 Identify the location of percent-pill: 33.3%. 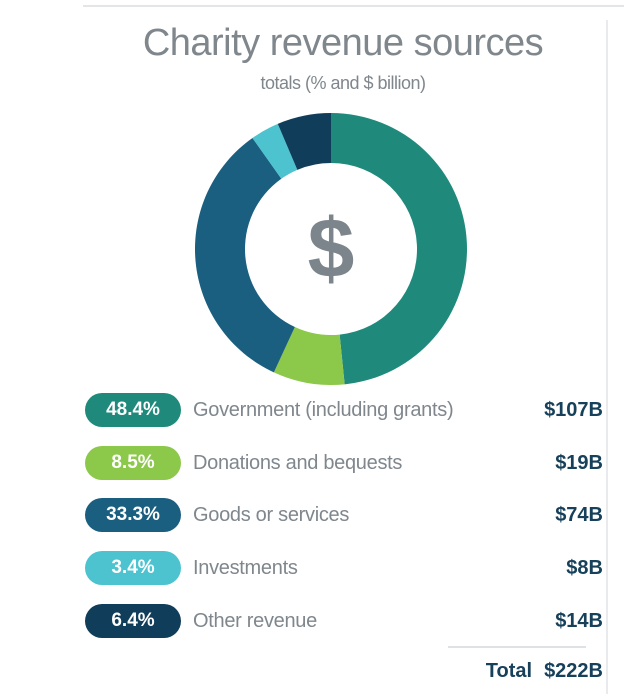
(133, 515).